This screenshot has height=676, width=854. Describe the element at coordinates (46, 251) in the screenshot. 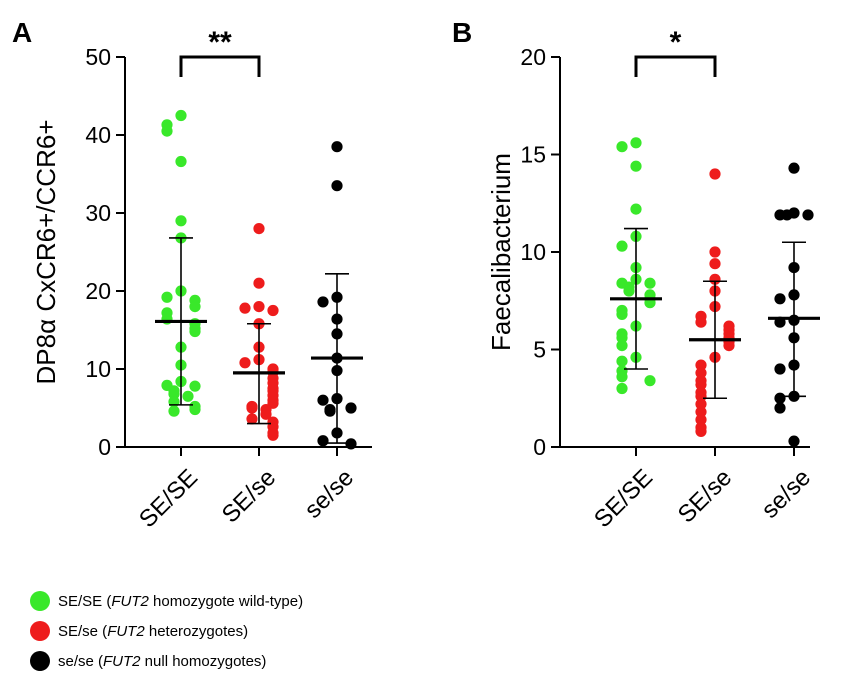

I see `y-axis-label: DP8α CxCR6+/CCR6+` at that location.